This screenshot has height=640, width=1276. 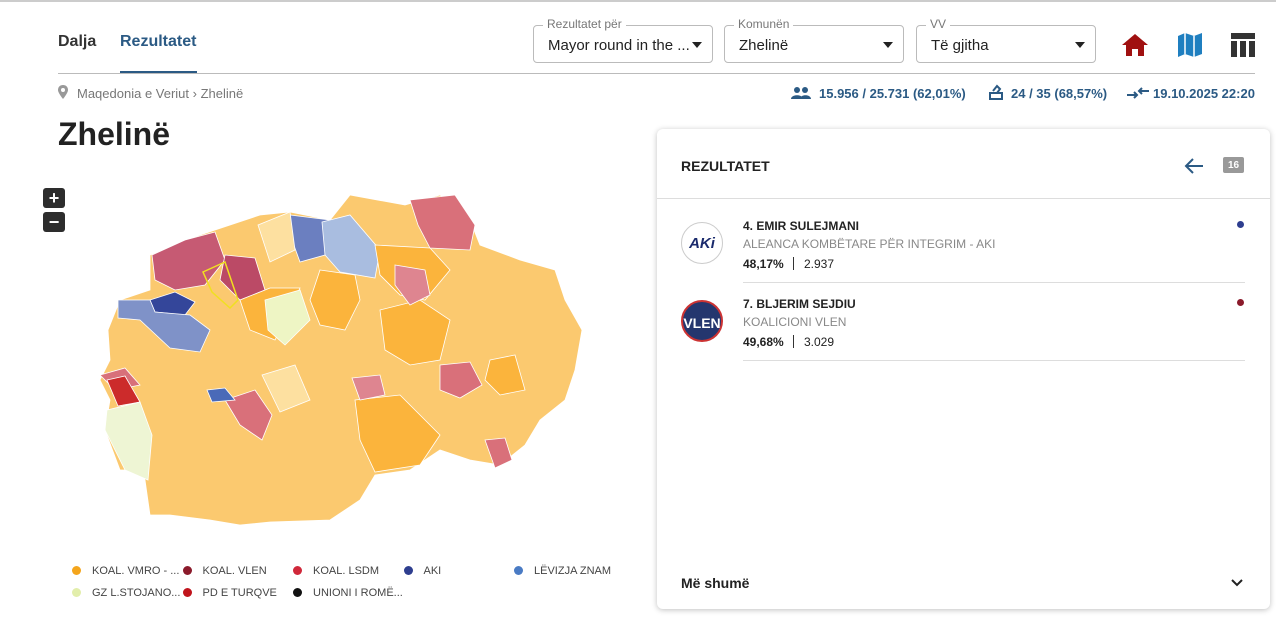 What do you see at coordinates (819, 264) in the screenshot?
I see `candidate-votes: 2.937` at bounding box center [819, 264].